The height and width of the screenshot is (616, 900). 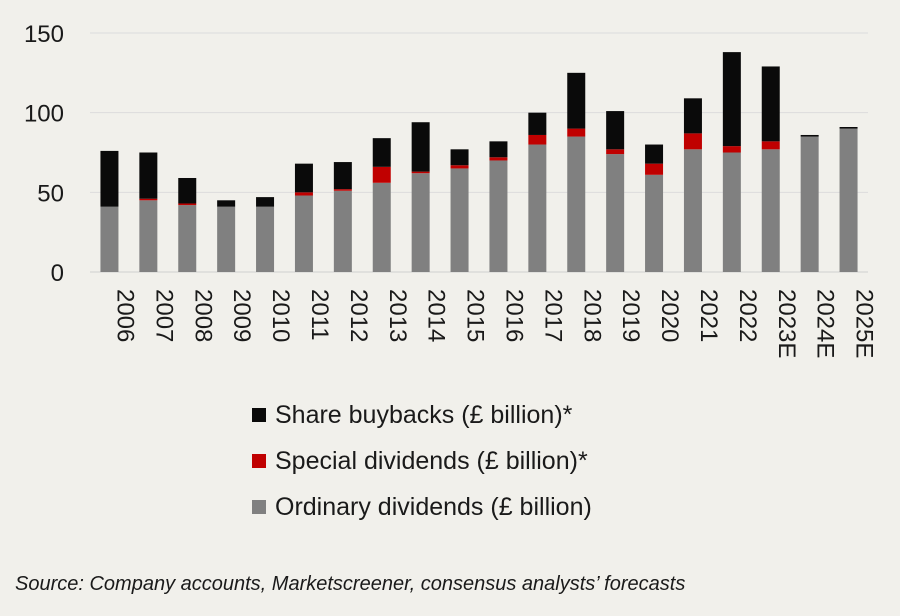 I want to click on bar-2012-buyback, so click(x=342, y=176).